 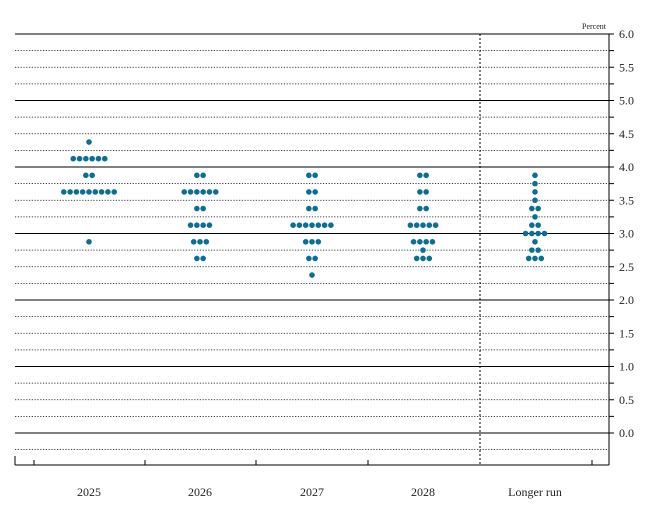 What do you see at coordinates (594, 26) in the screenshot?
I see `unit-label: Percent` at bounding box center [594, 26].